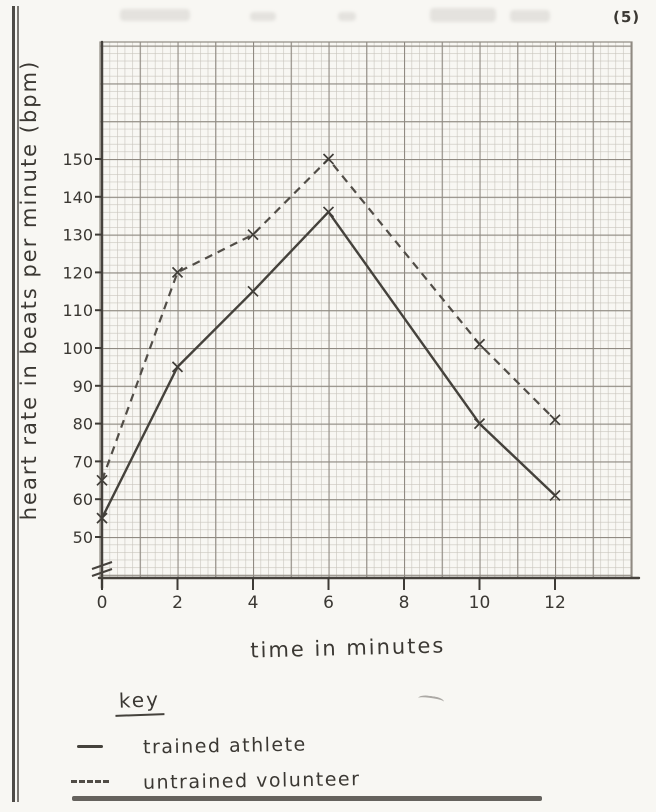 The width and height of the screenshot is (656, 812). What do you see at coordinates (83, 537) in the screenshot?
I see `y-tick-label: 50` at bounding box center [83, 537].